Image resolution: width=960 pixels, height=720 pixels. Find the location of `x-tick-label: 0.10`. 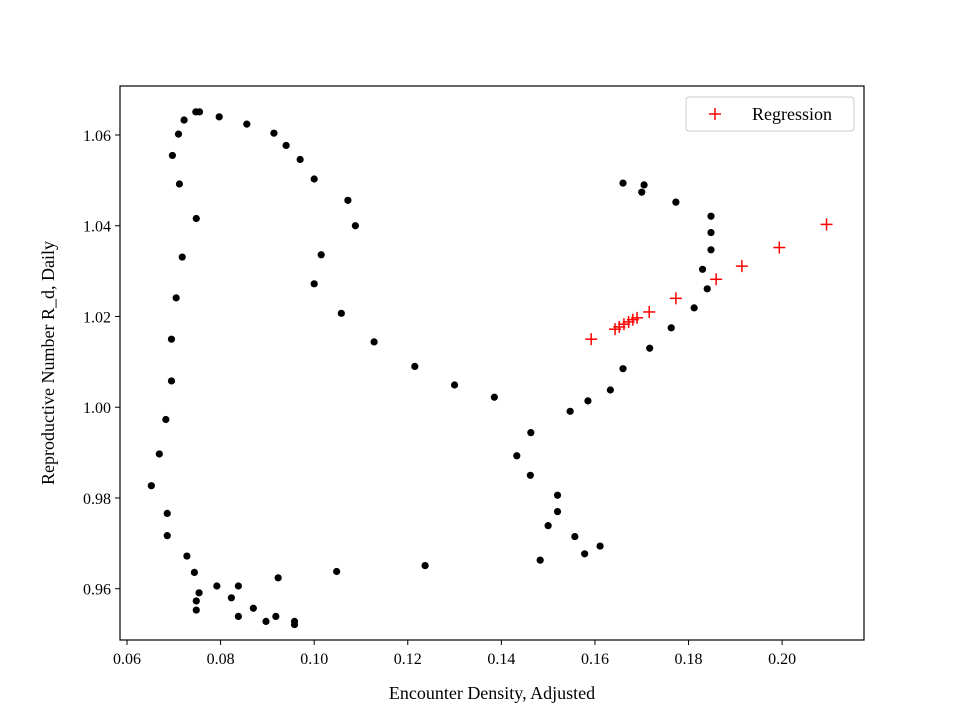

x-tick-label: 0.10 is located at coordinates (314, 659).